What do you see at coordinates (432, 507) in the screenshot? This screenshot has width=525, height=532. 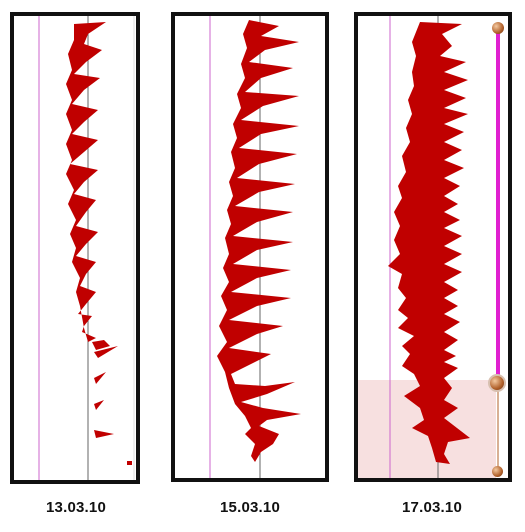 I see `date-label-3: 17.03.10` at bounding box center [432, 507].